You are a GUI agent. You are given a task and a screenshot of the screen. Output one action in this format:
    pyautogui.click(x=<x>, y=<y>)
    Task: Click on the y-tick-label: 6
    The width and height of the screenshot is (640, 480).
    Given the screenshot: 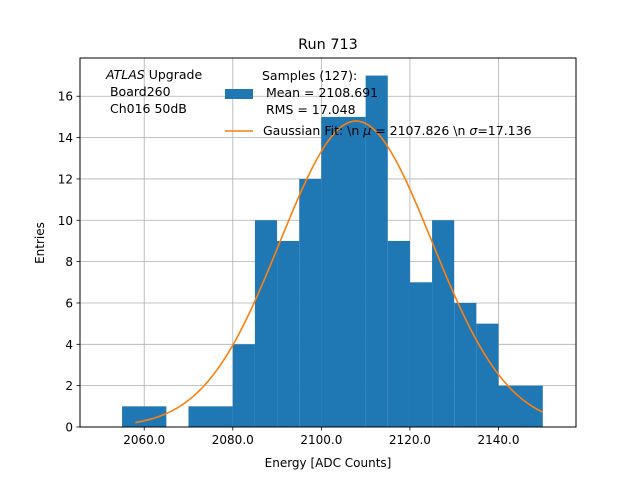 What is the action you would take?
    pyautogui.click(x=69, y=303)
    